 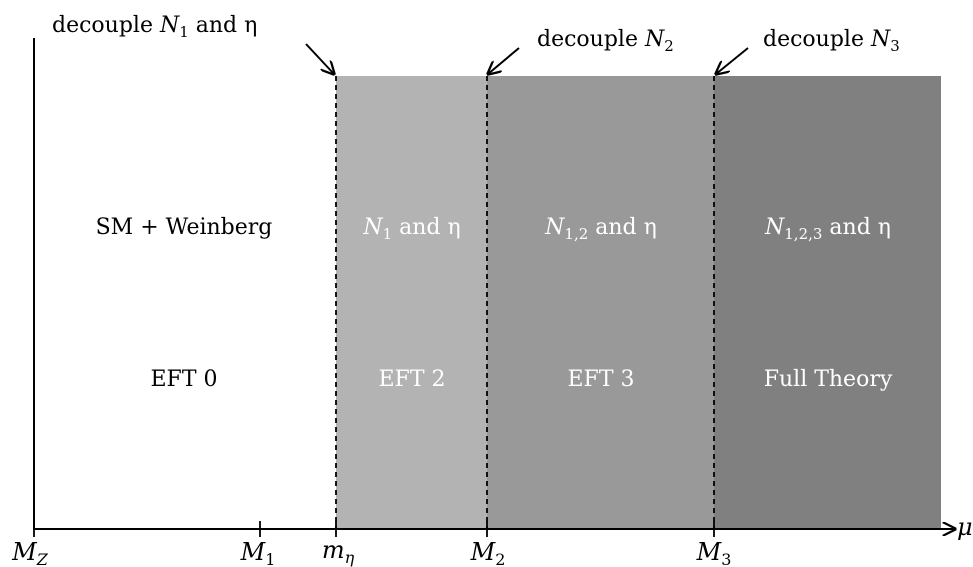 I want to click on tick-label-m-eta: mη, so click(x=338, y=551).